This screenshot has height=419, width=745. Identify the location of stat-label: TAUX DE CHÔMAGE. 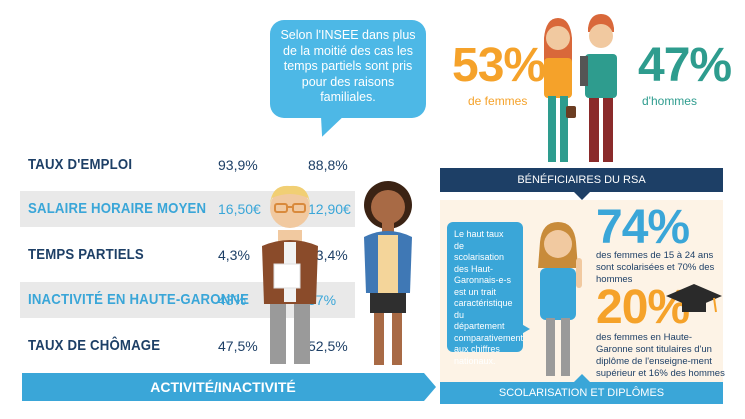
(94, 345).